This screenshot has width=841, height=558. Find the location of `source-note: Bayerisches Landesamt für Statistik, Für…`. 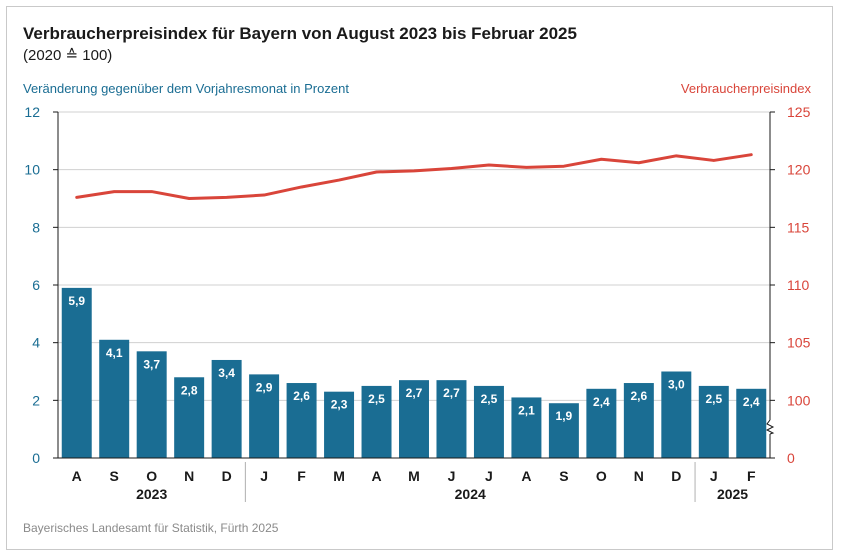

source-note: Bayerisches Landesamt für Statistik, Für… is located at coordinates (151, 528).